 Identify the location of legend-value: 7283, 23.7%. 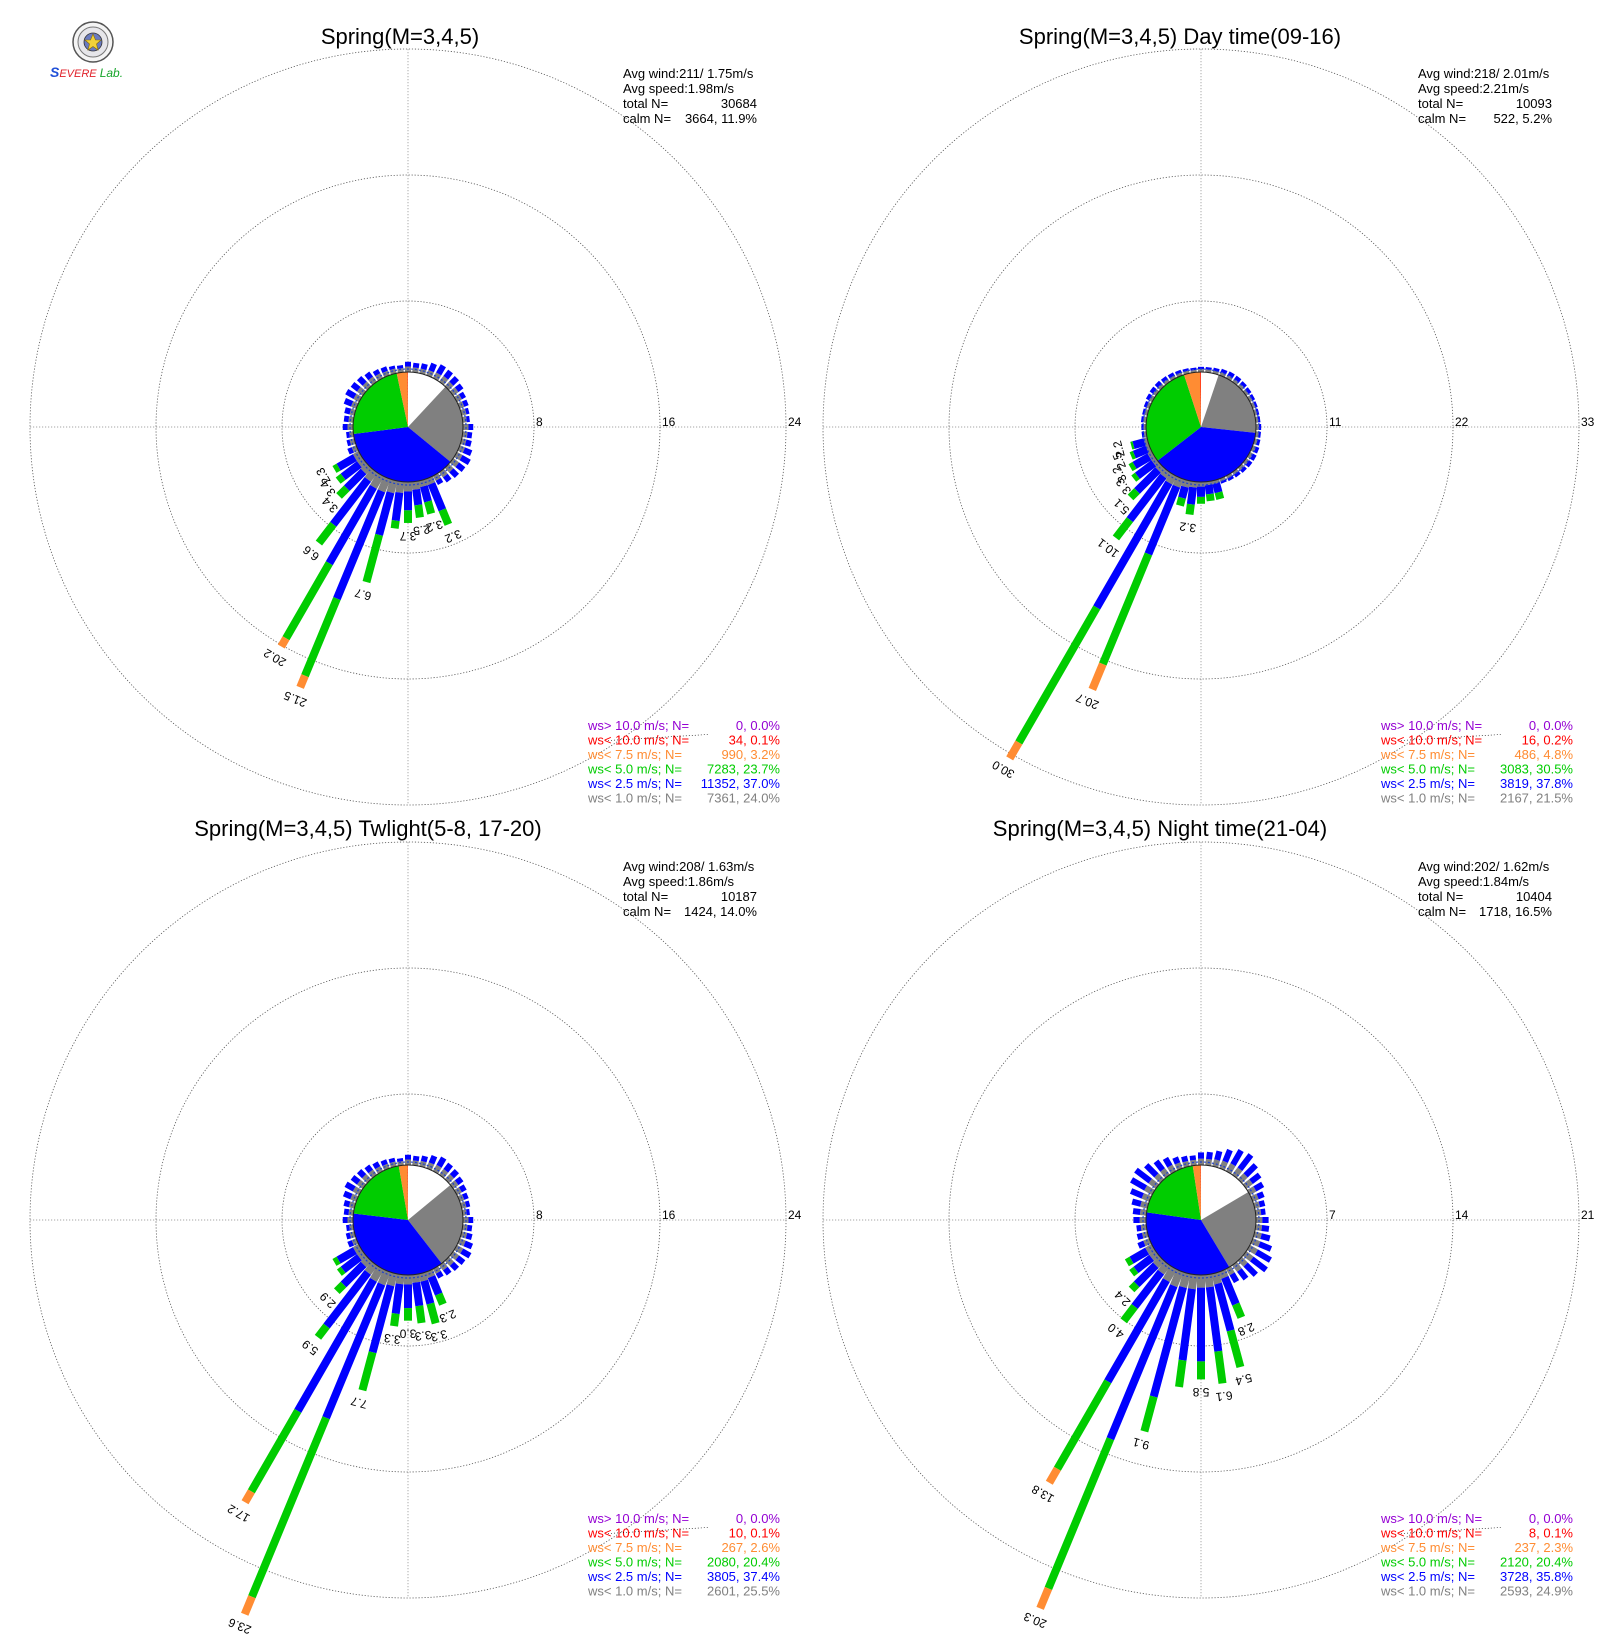
(743, 769).